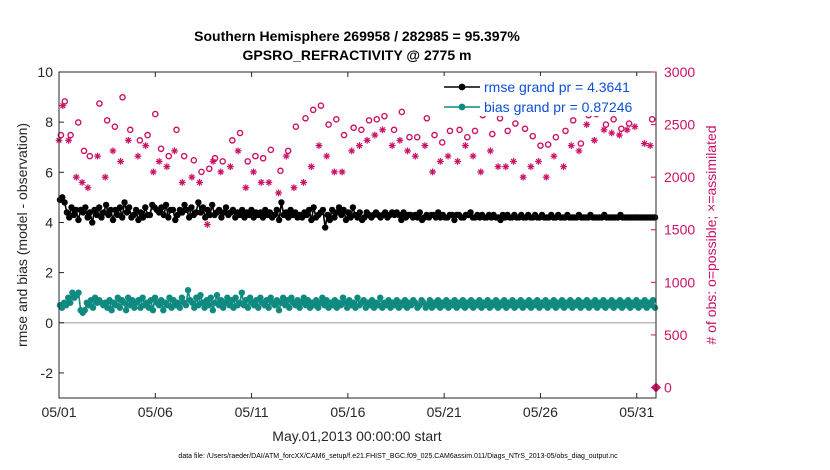 Image resolution: width=830 pixels, height=470 pixels. Describe the element at coordinates (45, 72) in the screenshot. I see `y-tick-label: 10` at that location.